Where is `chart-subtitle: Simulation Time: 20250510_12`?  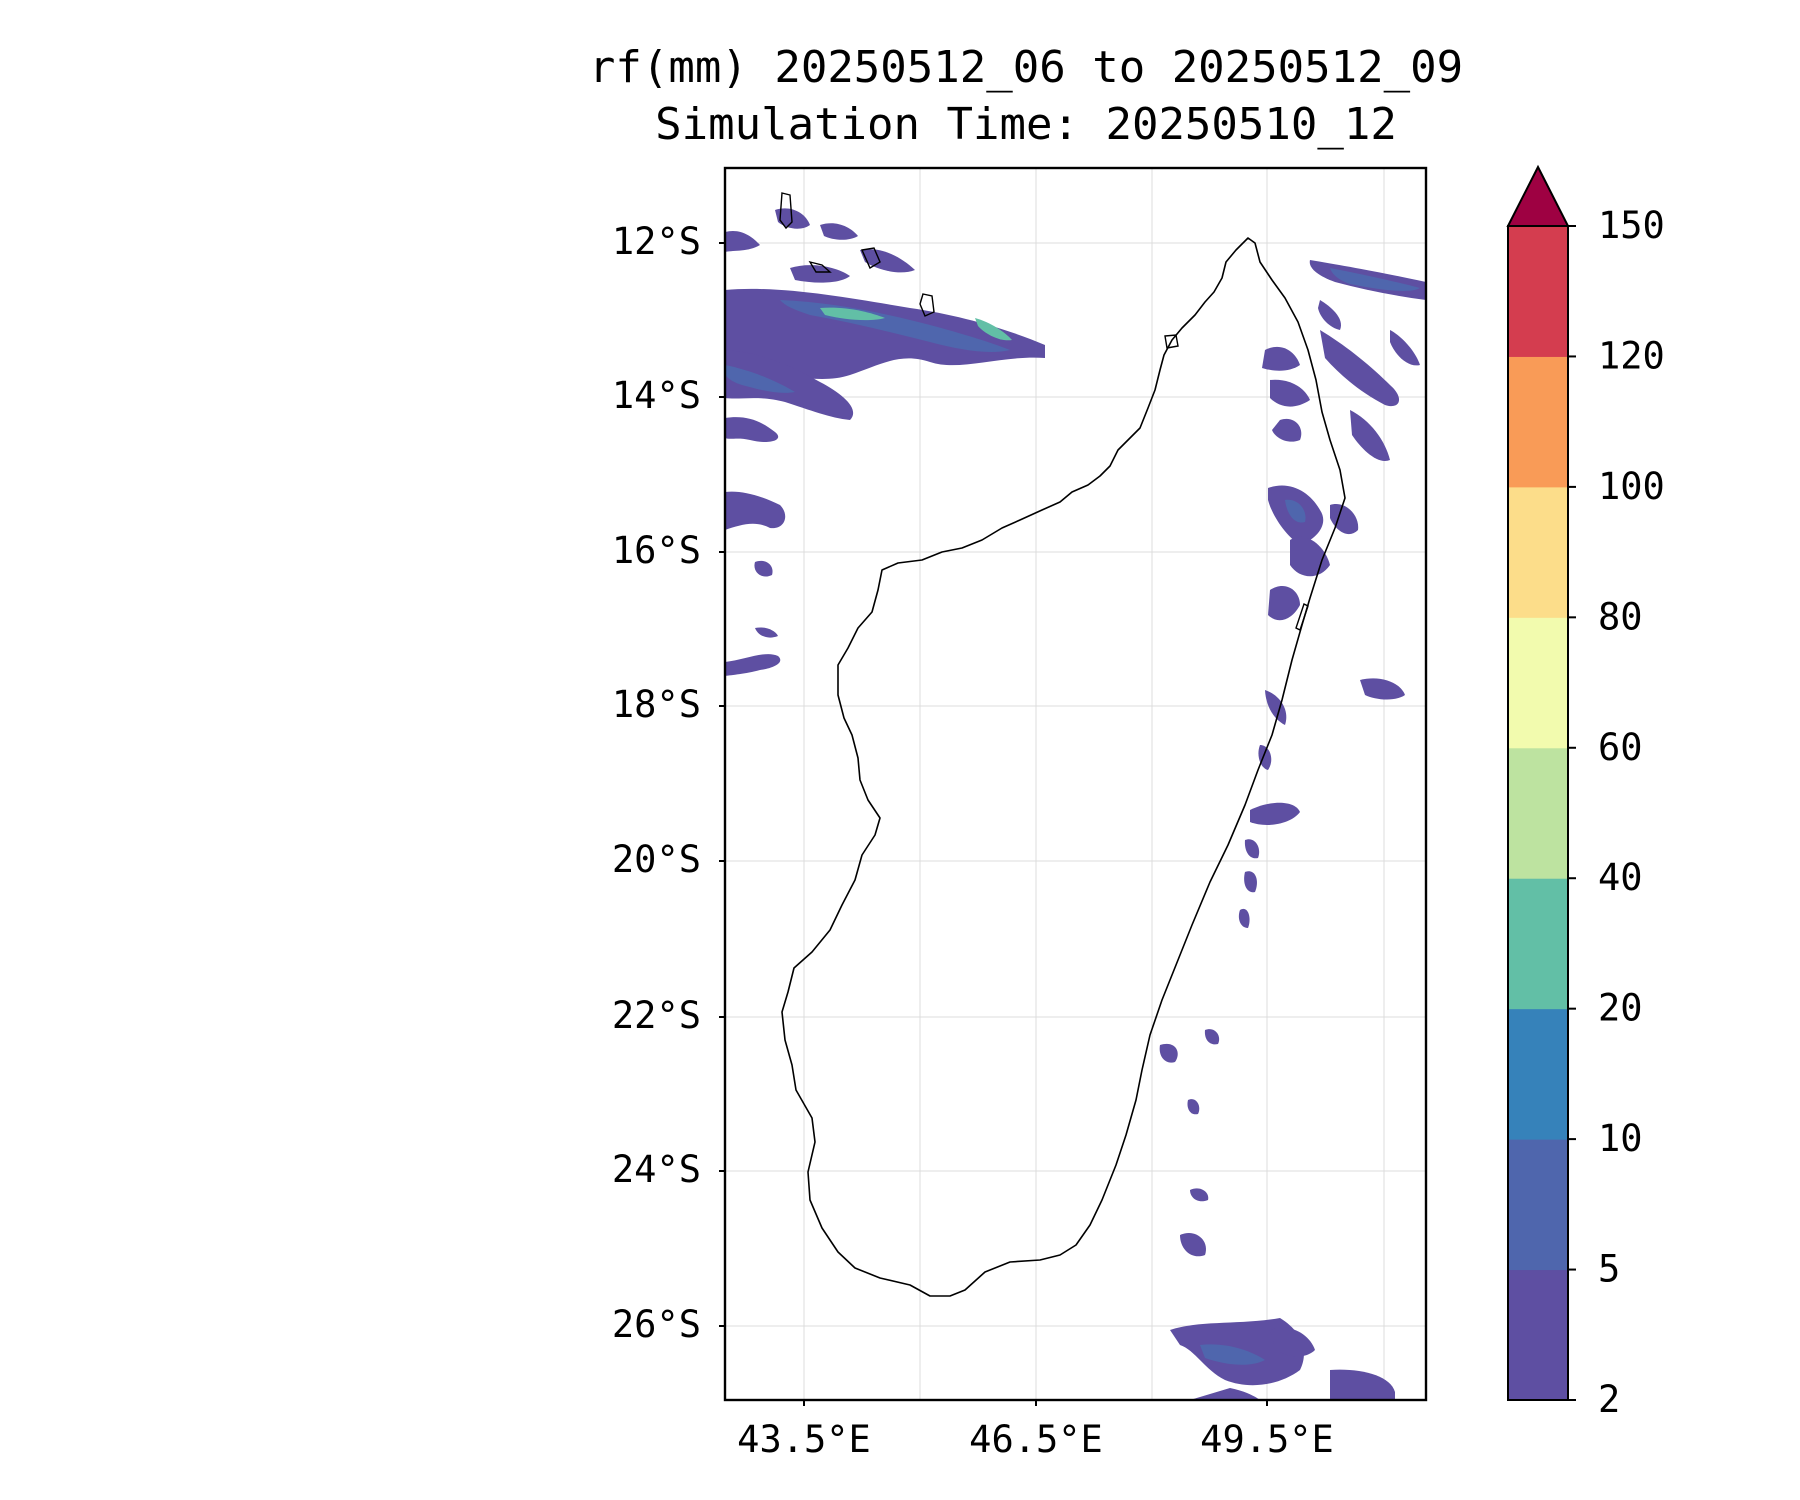
chart-subtitle: Simulation Time: 20250510_12 is located at coordinates (1026, 124).